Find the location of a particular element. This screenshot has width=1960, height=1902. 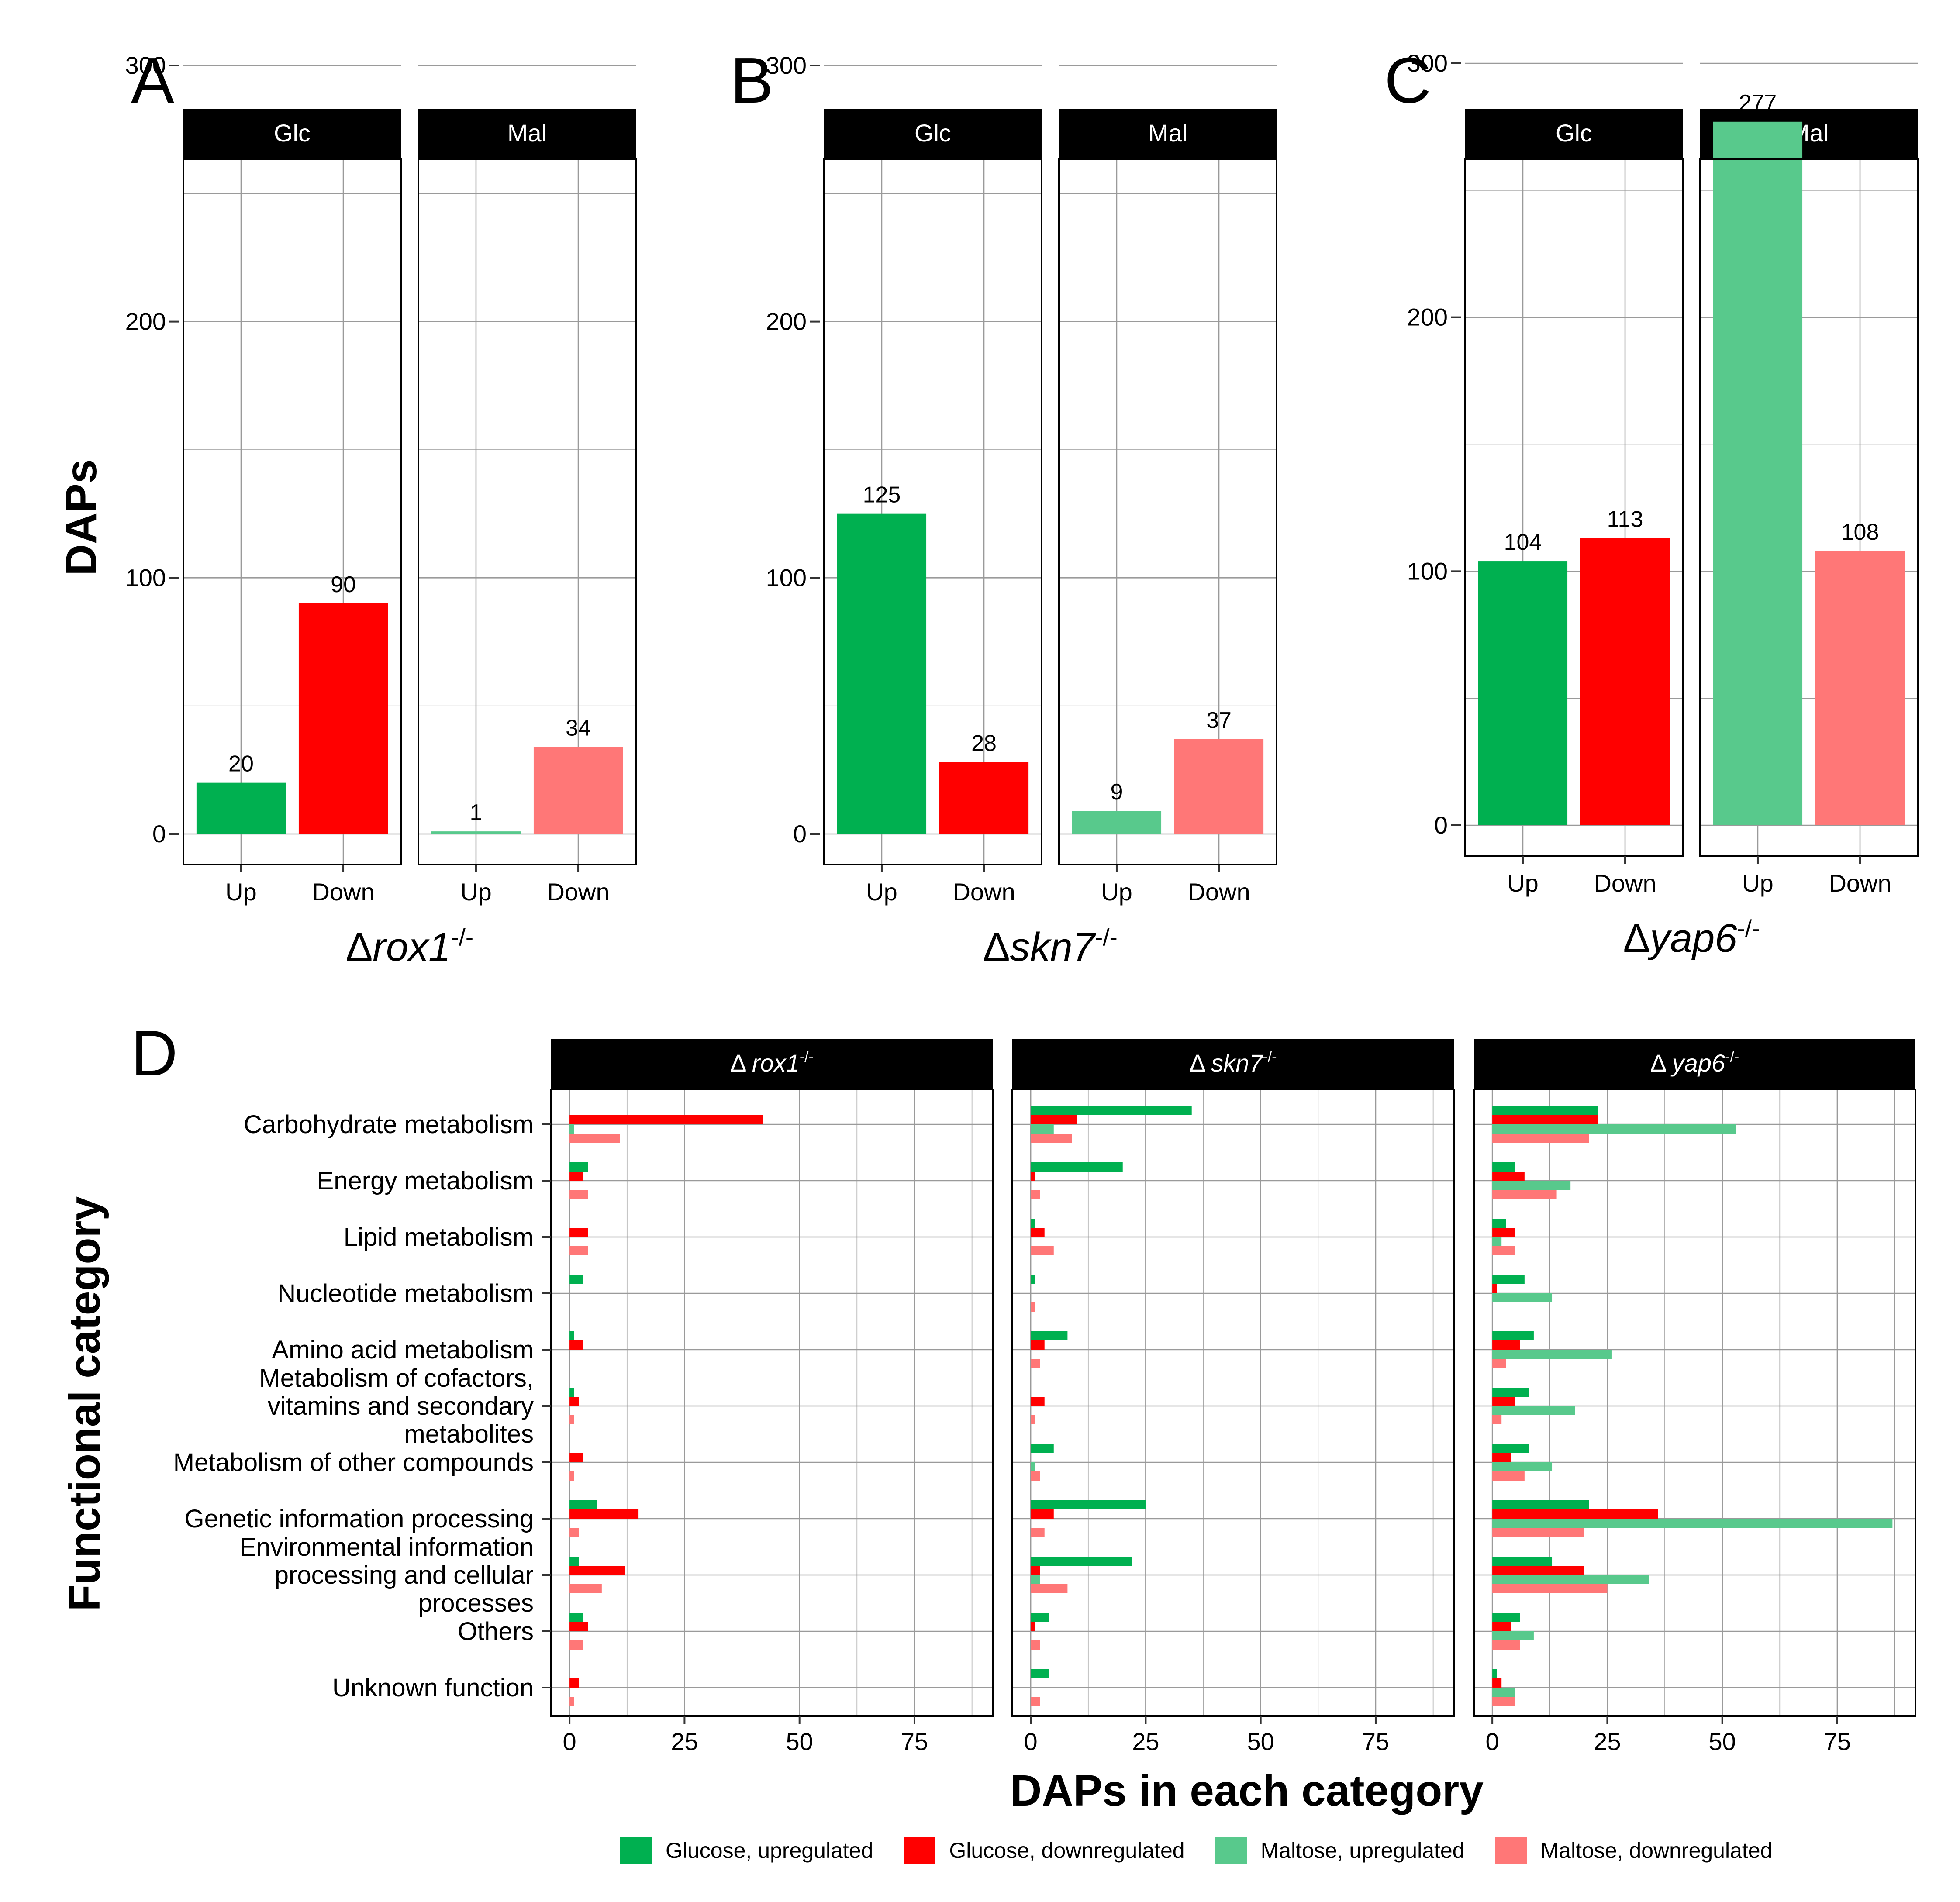

panel-a-facet-glc-bar-label-down: 90 is located at coordinates (343, 585).